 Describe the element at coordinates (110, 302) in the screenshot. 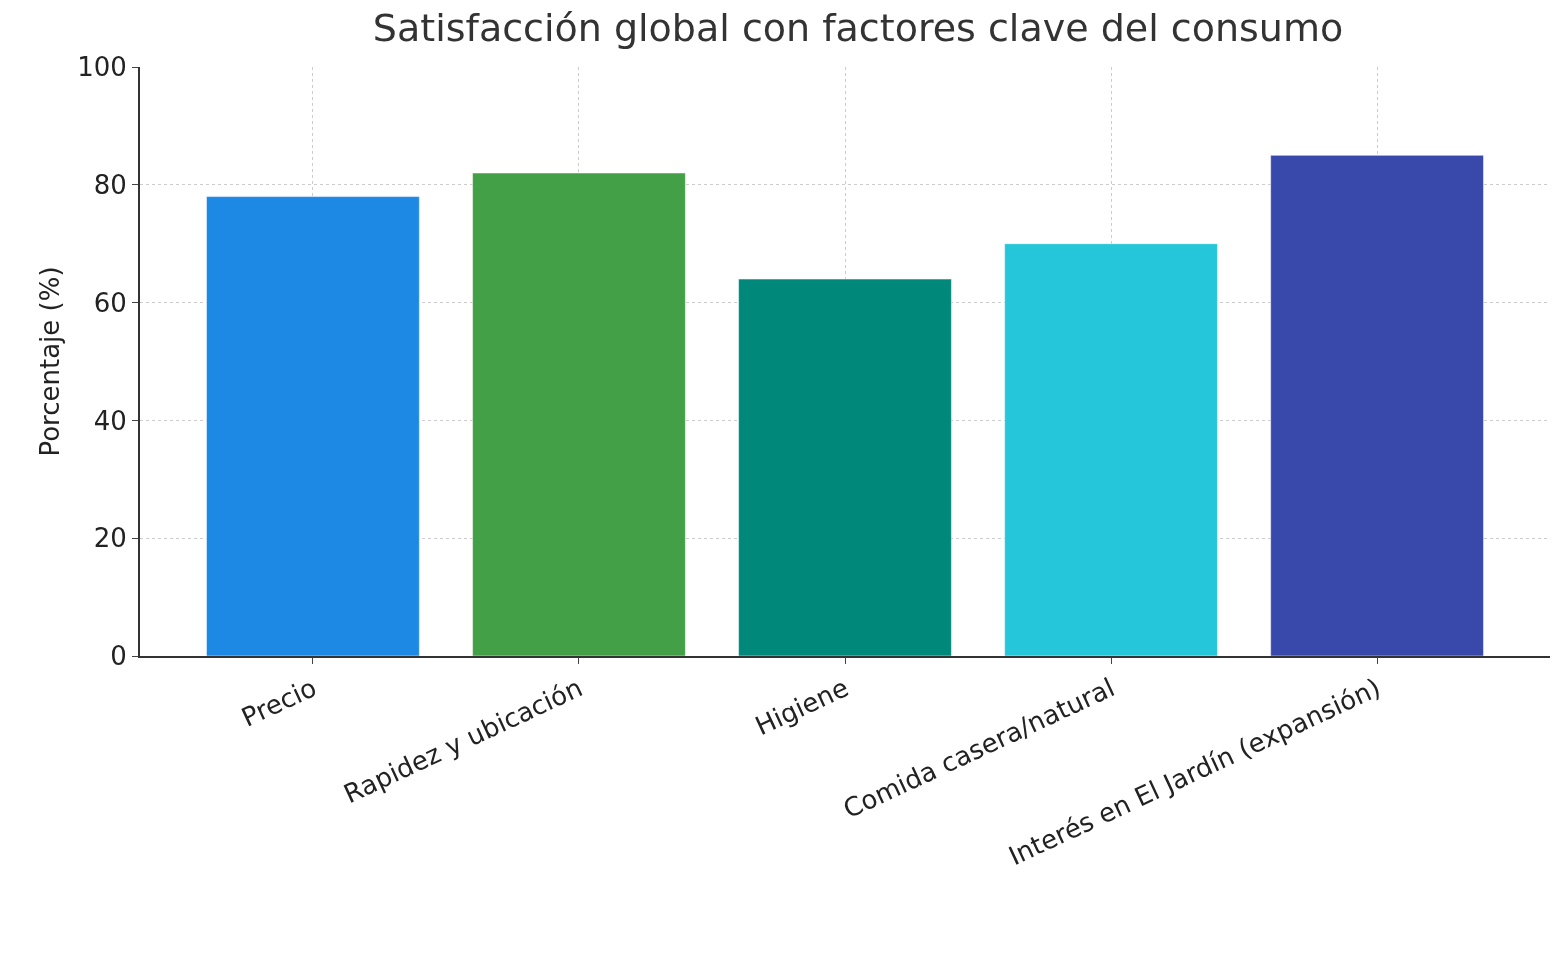

I see `y-tick-label: 60` at that location.